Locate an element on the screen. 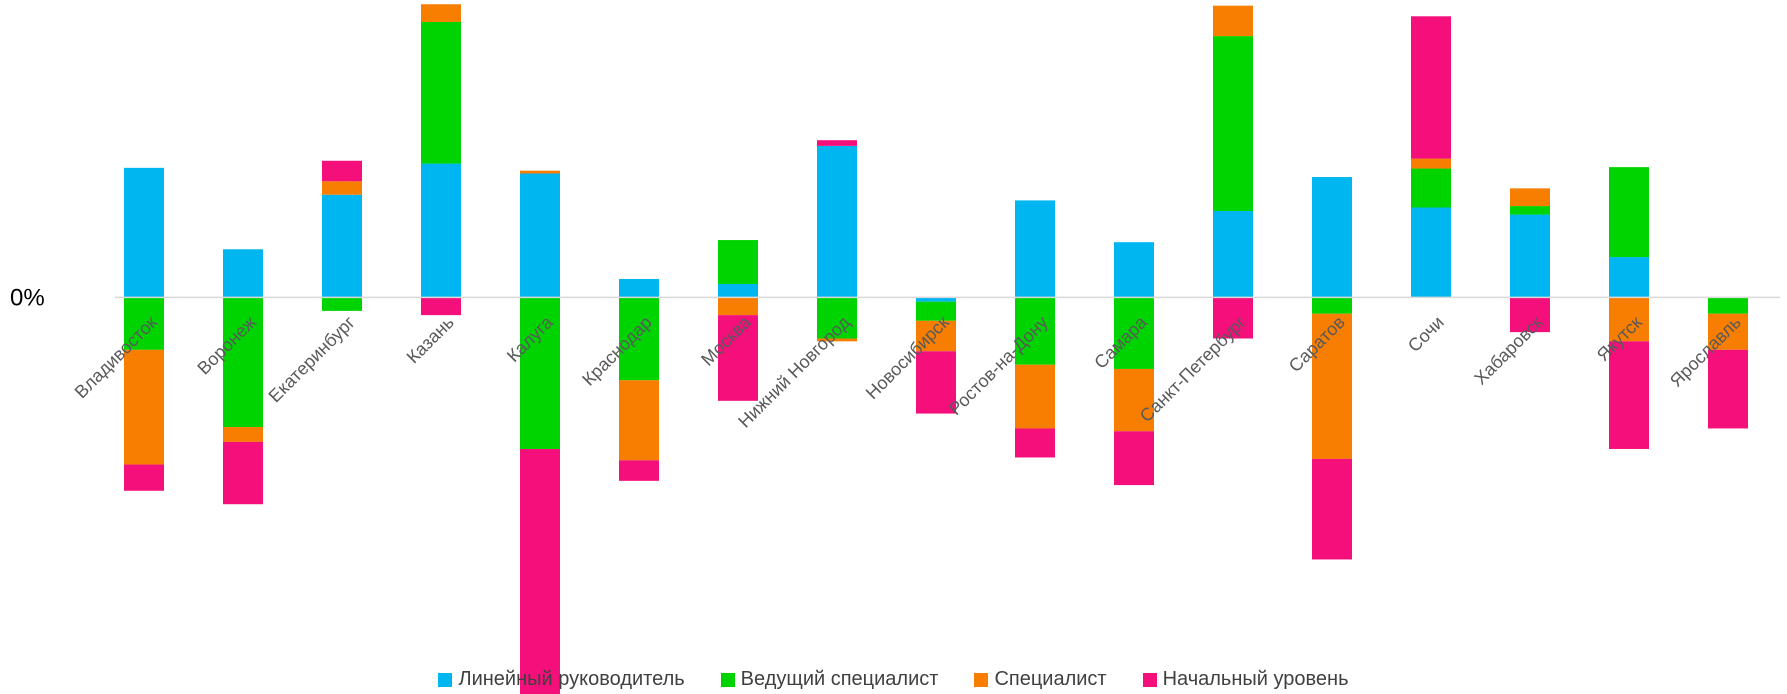 The image size is (1787, 694). legend-label: Начальный уровень is located at coordinates (1255, 679).